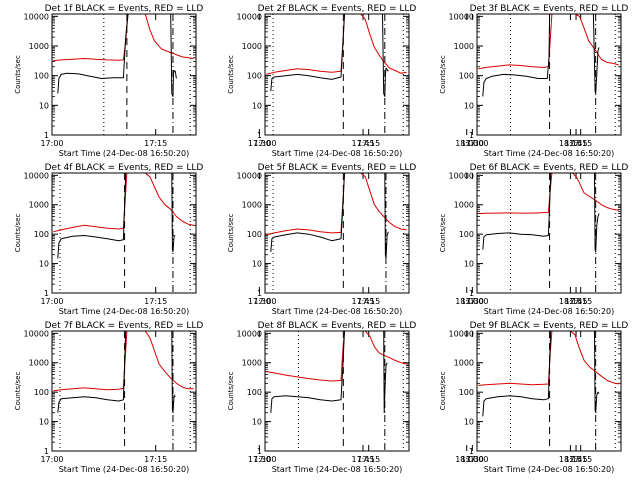 This screenshot has height=480, width=640. Describe the element at coordinates (124, 326) in the screenshot. I see `chart-title: Det 7f BLACK = Events, RED = LLD` at that location.